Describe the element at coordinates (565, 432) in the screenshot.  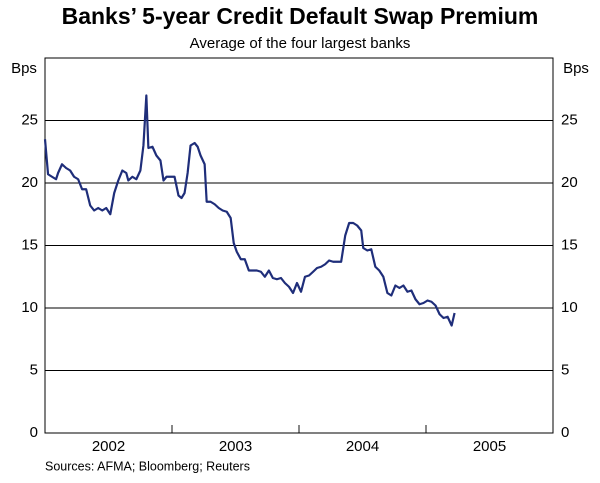
I see `y2-tick-label: 0` at that location.